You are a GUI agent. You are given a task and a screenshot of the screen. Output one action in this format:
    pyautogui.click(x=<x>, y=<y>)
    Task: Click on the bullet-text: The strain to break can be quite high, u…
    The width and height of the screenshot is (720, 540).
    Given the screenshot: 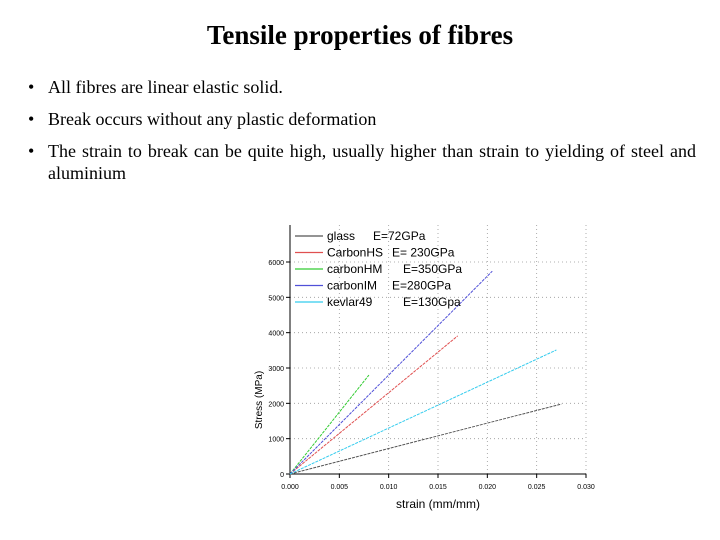 What is the action you would take?
    pyautogui.click(x=372, y=162)
    